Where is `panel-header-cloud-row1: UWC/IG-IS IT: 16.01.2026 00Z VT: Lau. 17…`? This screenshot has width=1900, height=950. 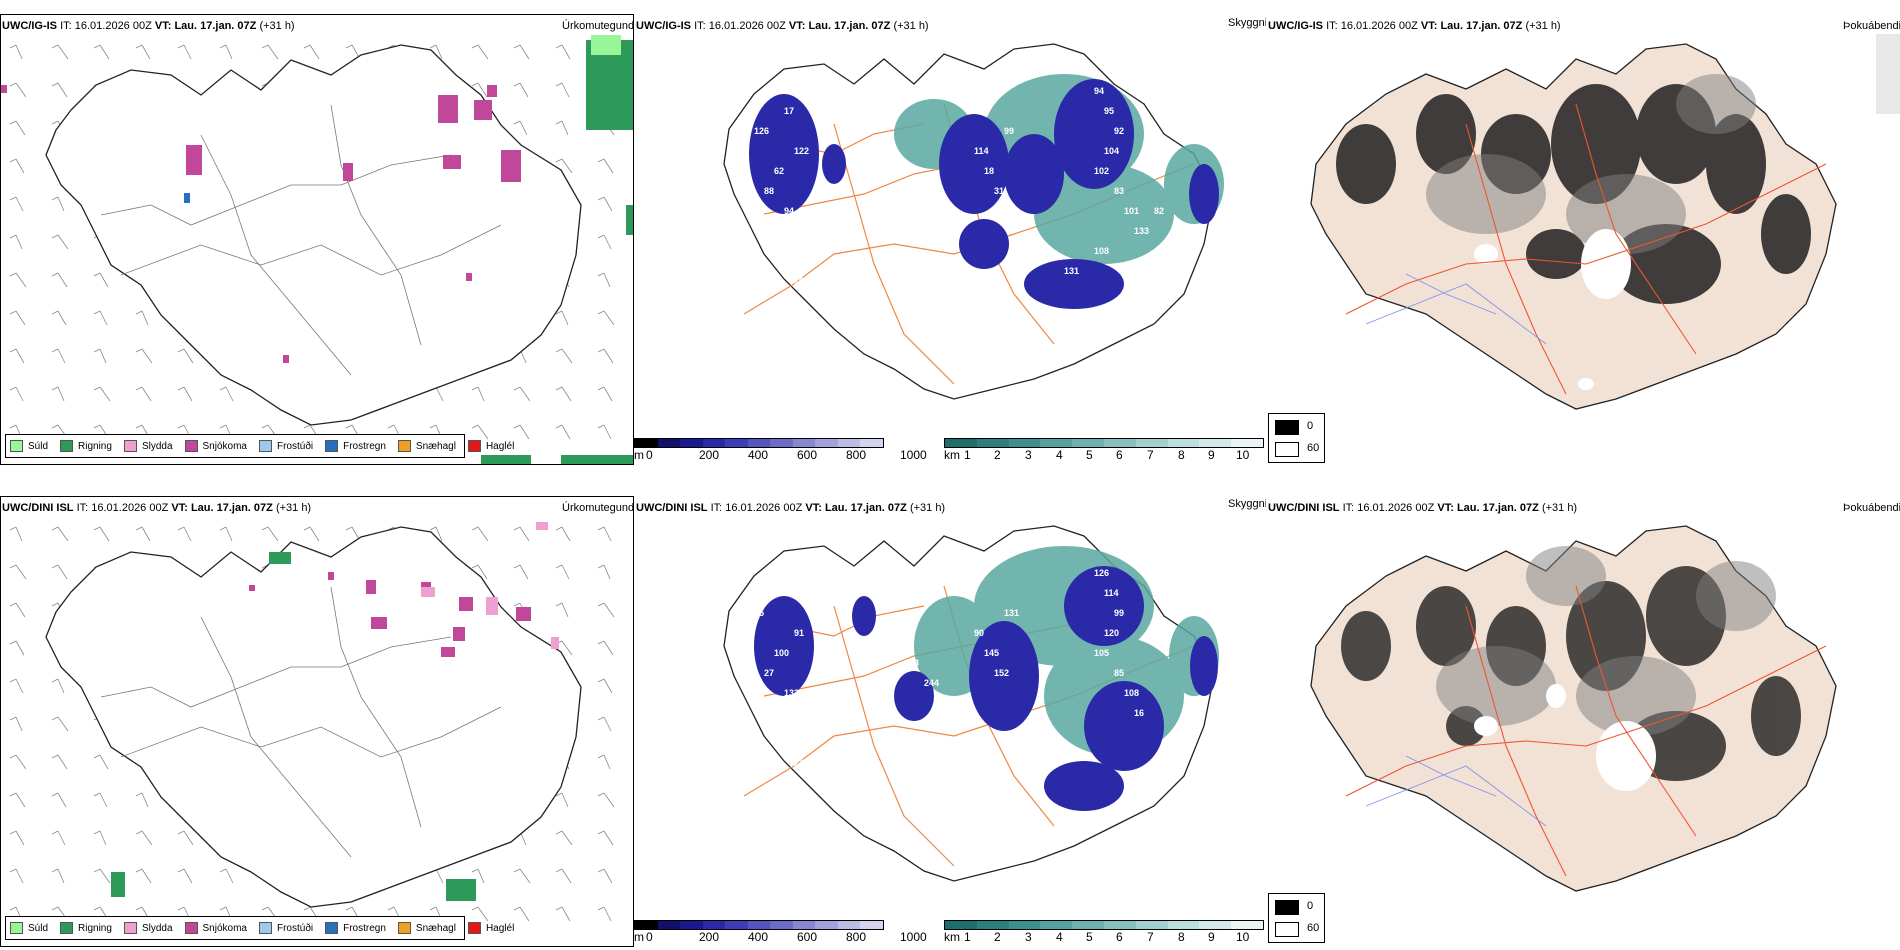
panel-header-cloud-row1: UWC/IG-IS IT: 16.01.2026 00Z VT: Lau. 17… is located at coordinates (782, 26).